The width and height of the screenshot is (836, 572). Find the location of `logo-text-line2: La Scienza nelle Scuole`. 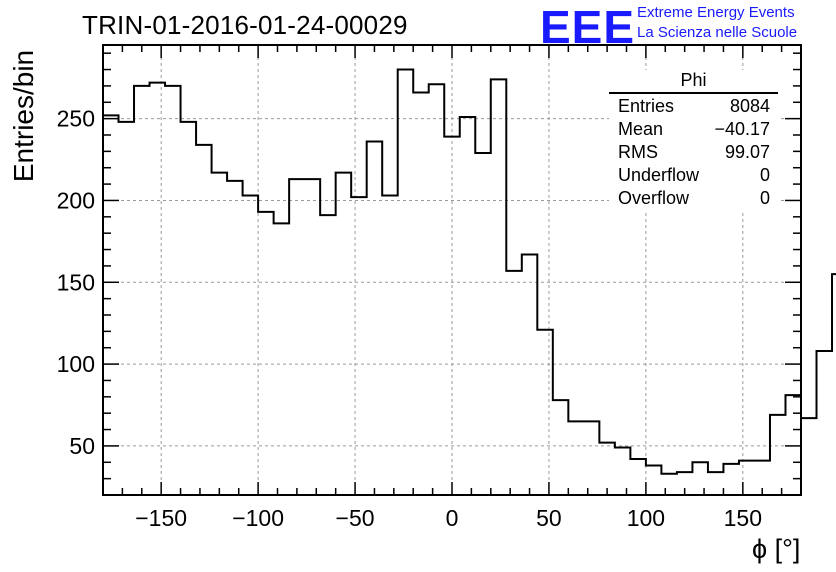

logo-text-line2: La Scienza nelle Scuole is located at coordinates (717, 32).